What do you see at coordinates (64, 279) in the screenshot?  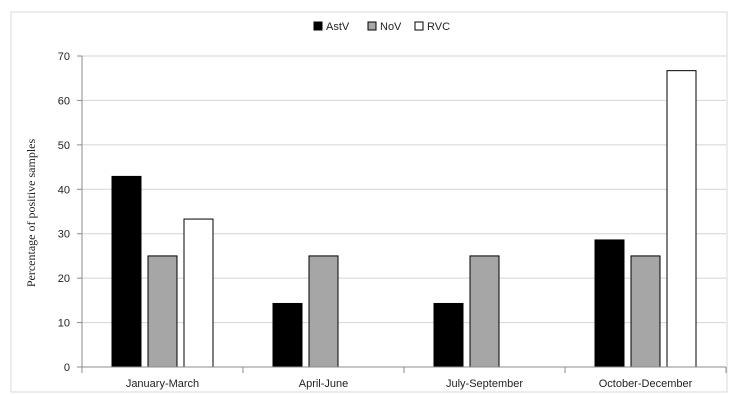 I see `y-tick-label: 20` at bounding box center [64, 279].